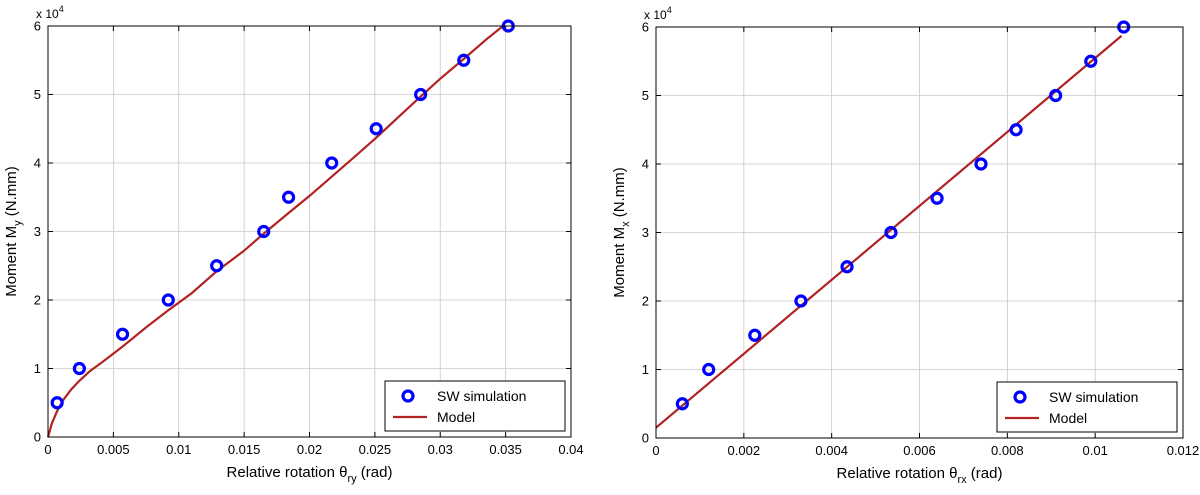 This screenshot has width=1200, height=495. What do you see at coordinates (570, 449) in the screenshot?
I see `x-tick-label: 0.04` at bounding box center [570, 449].